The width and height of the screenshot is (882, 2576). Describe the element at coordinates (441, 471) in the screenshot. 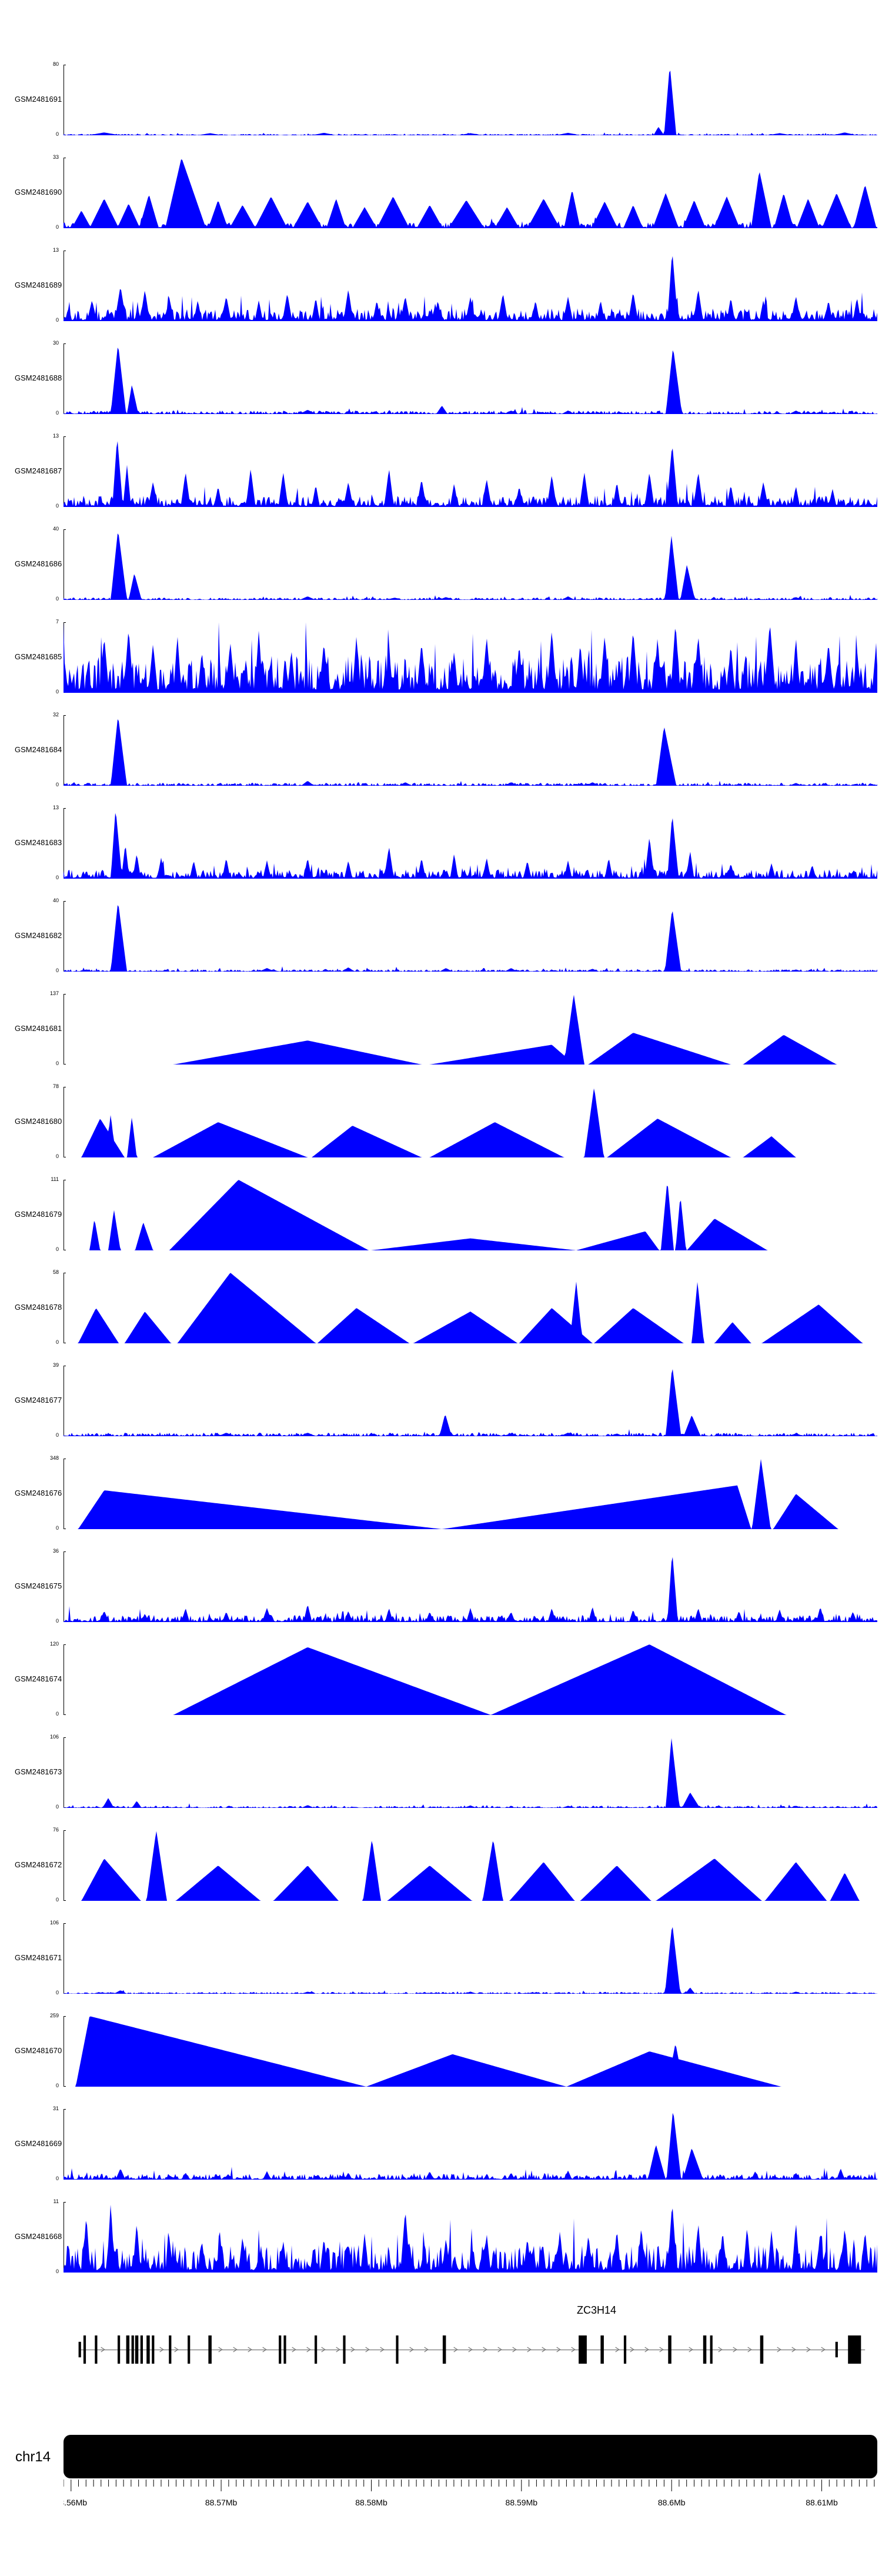

I see `track-row-gsm2481687: GSM2481687 13 0` at that location.